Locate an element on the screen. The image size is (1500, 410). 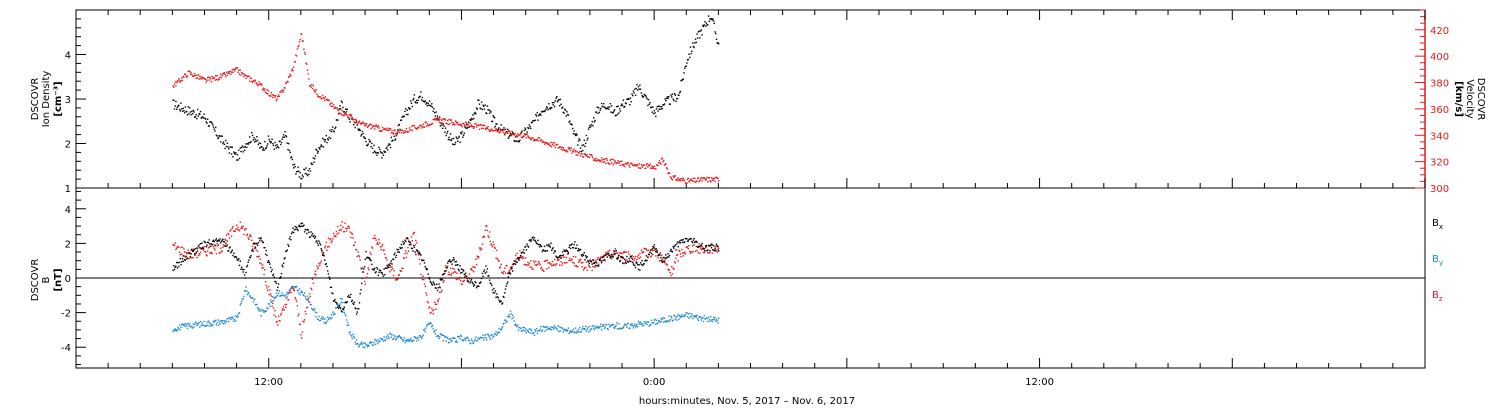
top-right-ylabel-line2: Velocity is located at coordinates (1469, 98).